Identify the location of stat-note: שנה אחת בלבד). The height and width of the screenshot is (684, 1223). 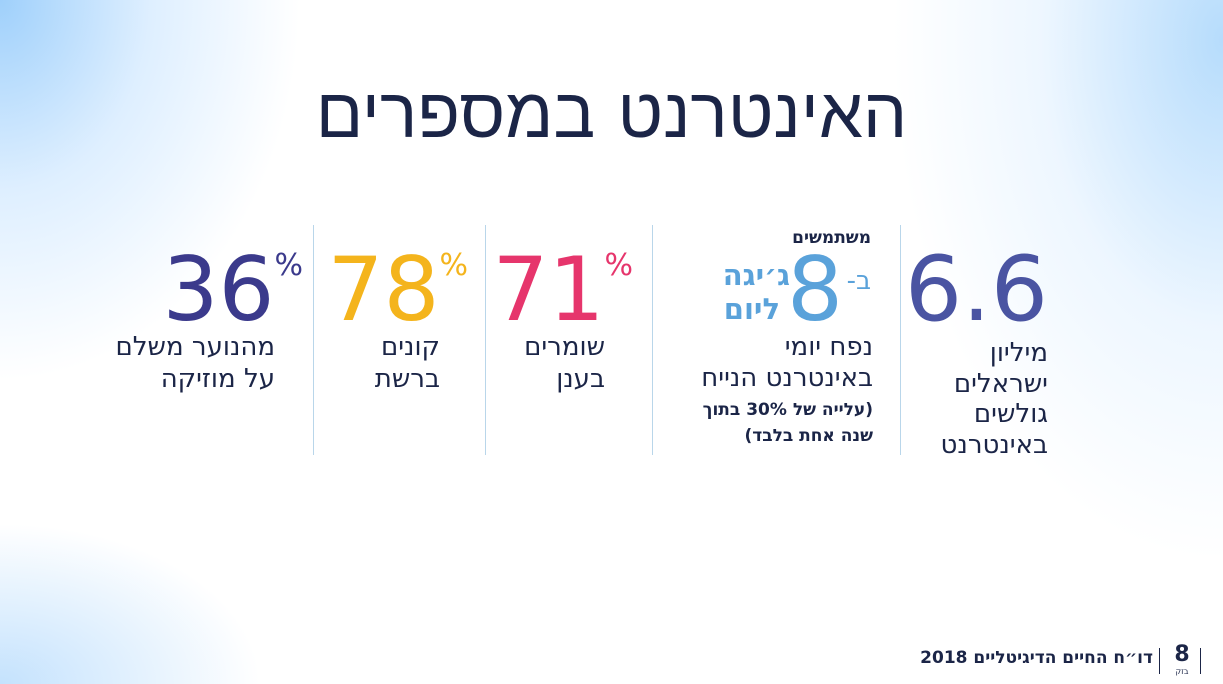
(808, 436).